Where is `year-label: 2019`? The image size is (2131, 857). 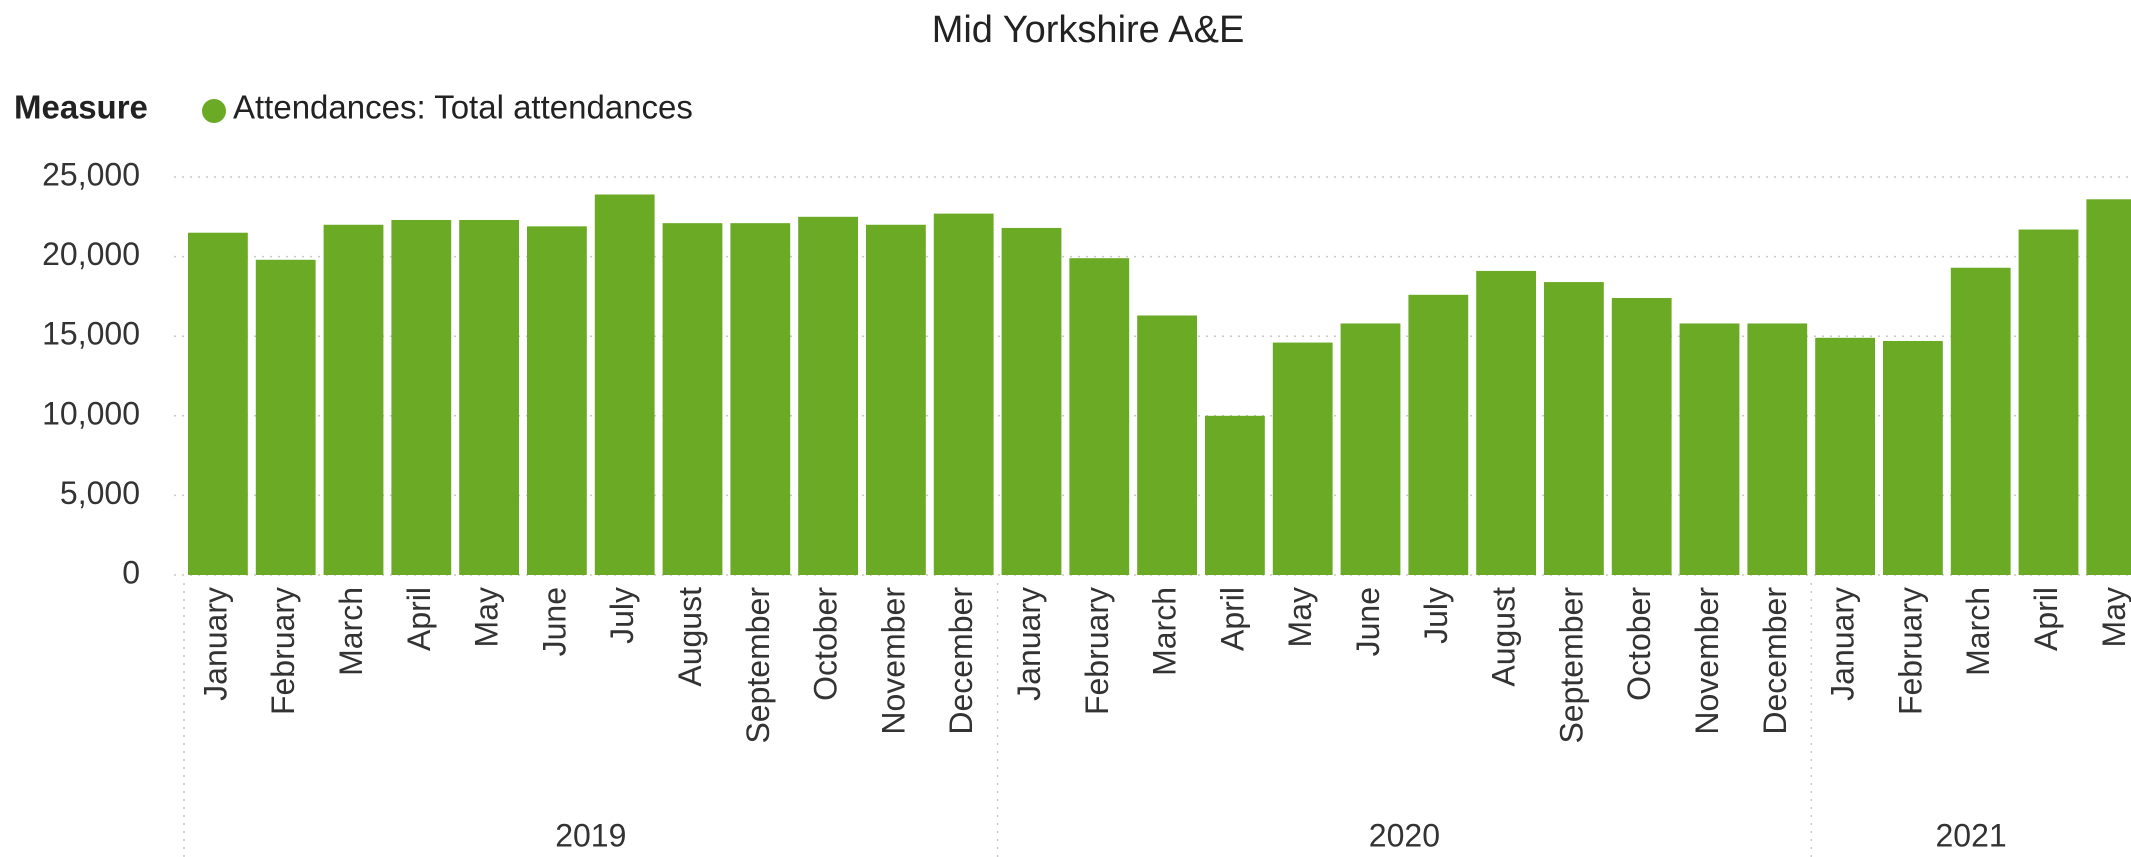
year-label: 2019 is located at coordinates (590, 835).